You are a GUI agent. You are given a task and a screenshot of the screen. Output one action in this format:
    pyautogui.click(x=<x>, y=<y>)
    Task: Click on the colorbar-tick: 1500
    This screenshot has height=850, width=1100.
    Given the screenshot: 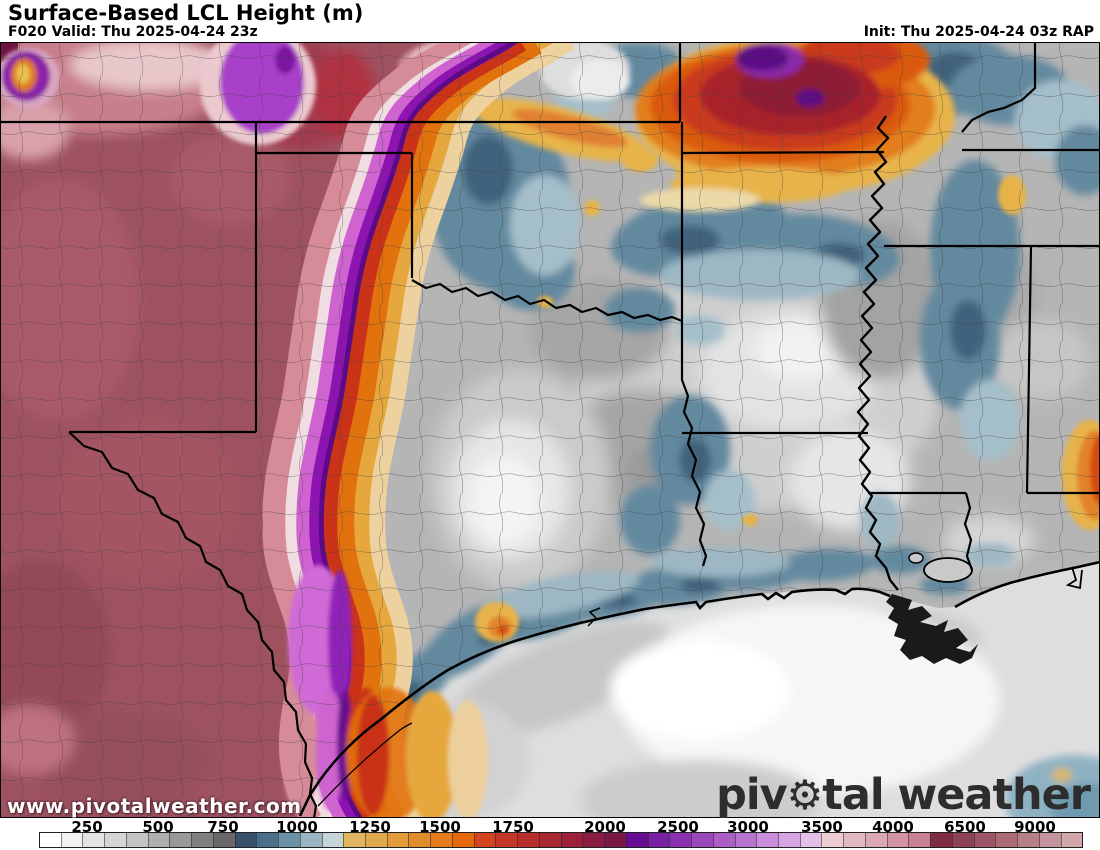 What is the action you would take?
    pyautogui.click(x=440, y=827)
    